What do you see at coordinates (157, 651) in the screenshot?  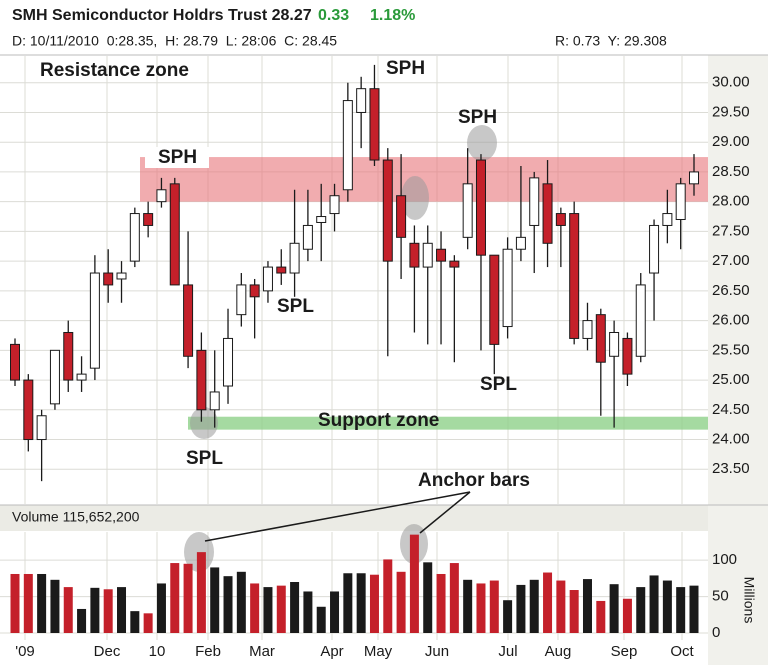 I see `x-tick-label: 10` at bounding box center [157, 651].